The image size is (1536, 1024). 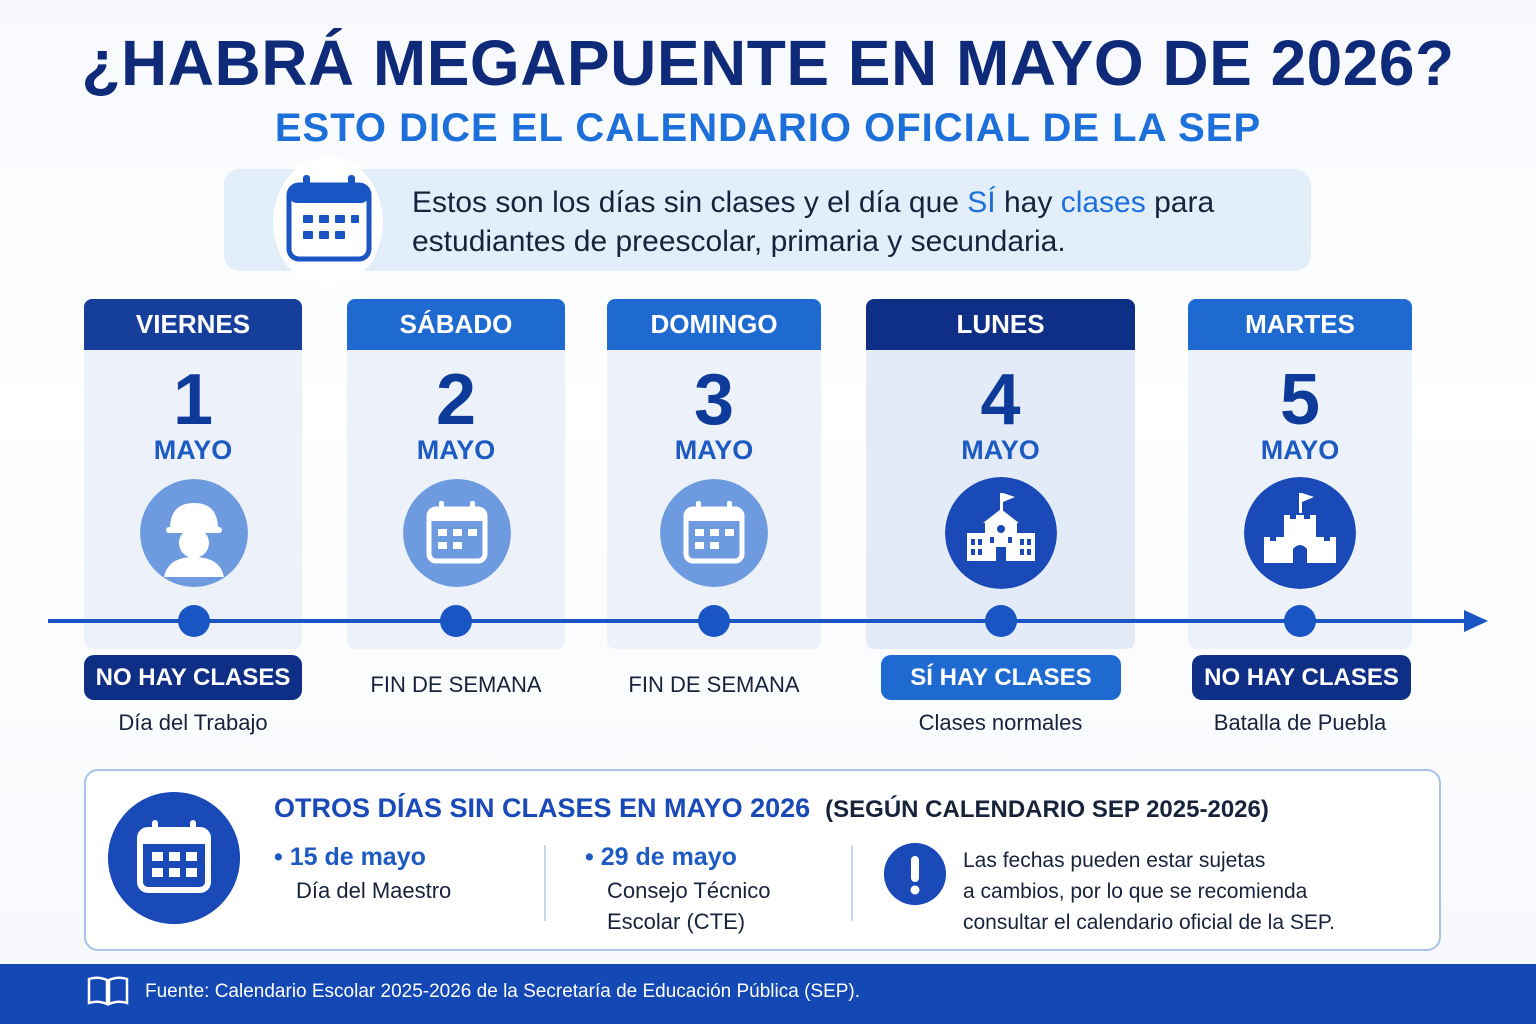 What do you see at coordinates (668, 857) in the screenshot?
I see `other-day-date-text: 29 de mayo` at bounding box center [668, 857].